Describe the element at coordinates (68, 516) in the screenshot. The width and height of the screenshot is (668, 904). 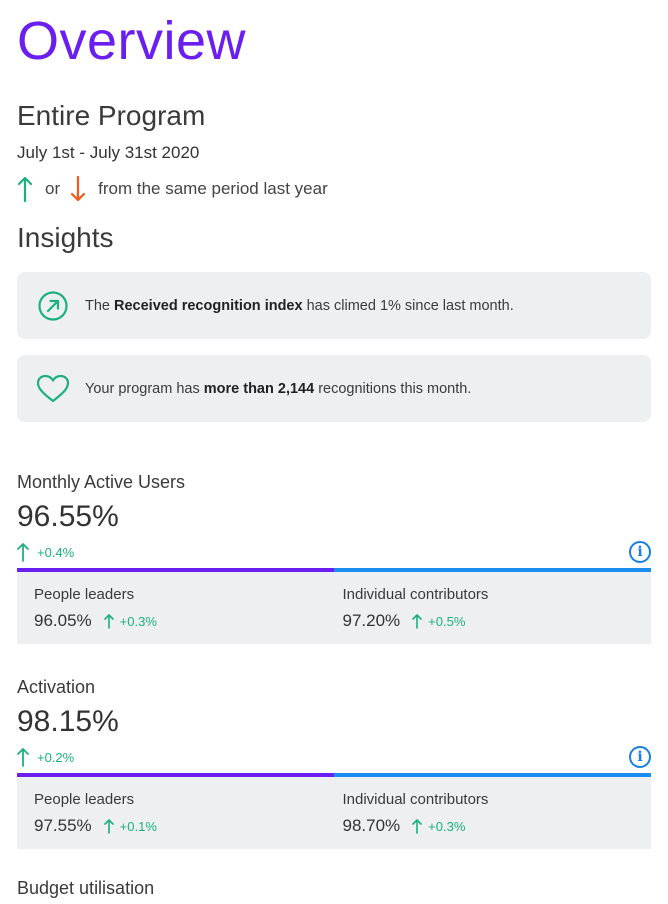
I see `metric-value: 96.55%` at that location.